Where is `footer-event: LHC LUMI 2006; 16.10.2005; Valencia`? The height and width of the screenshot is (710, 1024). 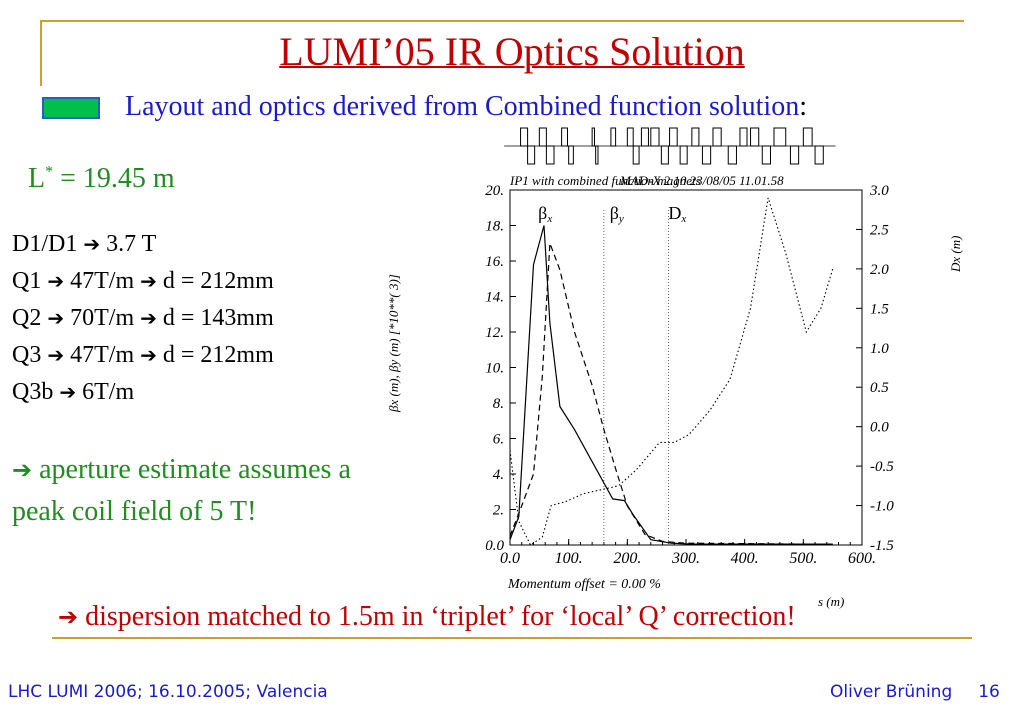
footer-event: LHC LUMI 2006; 16.10.2005; Valencia is located at coordinates (168, 692).